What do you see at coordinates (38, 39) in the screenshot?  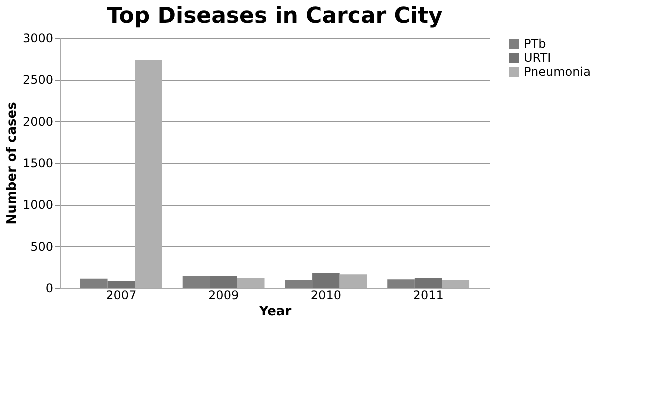 I see `y-tick-label: 3000` at bounding box center [38, 39].